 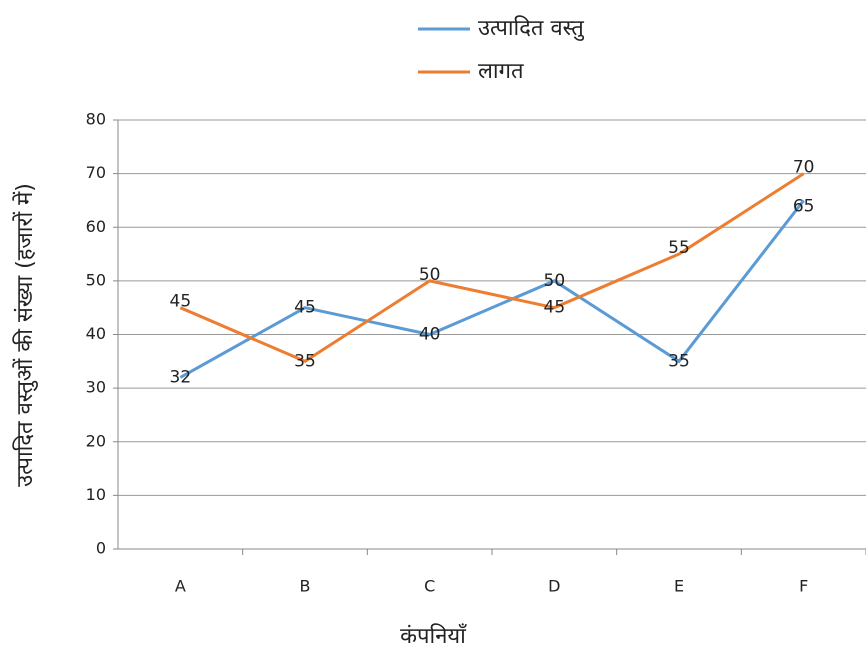 What do you see at coordinates (96, 440) in the screenshot?
I see `y-tick-label: 20` at bounding box center [96, 440].